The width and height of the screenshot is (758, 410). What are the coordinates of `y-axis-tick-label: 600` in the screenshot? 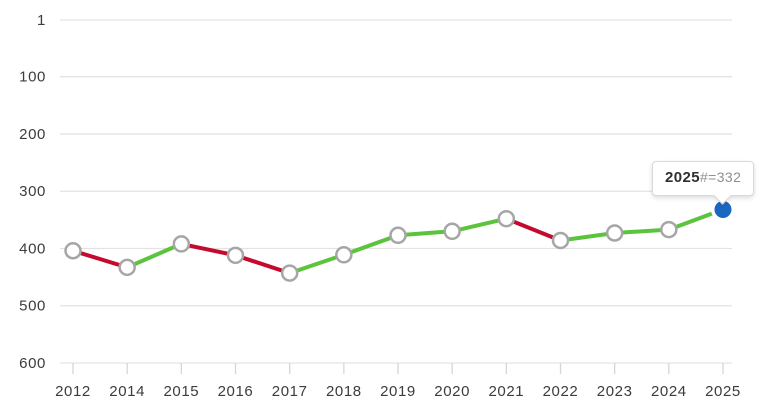 It's located at (32, 363).